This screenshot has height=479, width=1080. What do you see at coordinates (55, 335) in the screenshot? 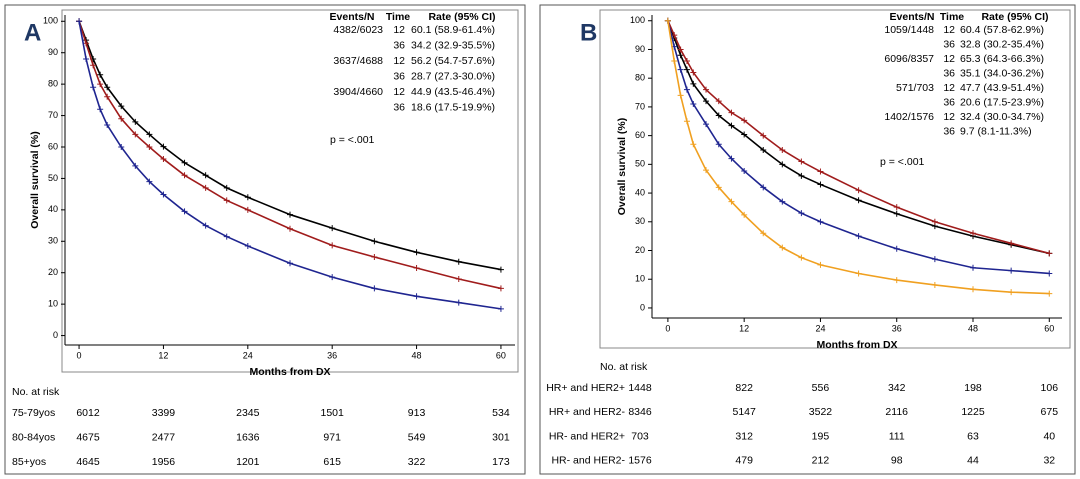
I see `y-tick-label: 0` at bounding box center [55, 335].